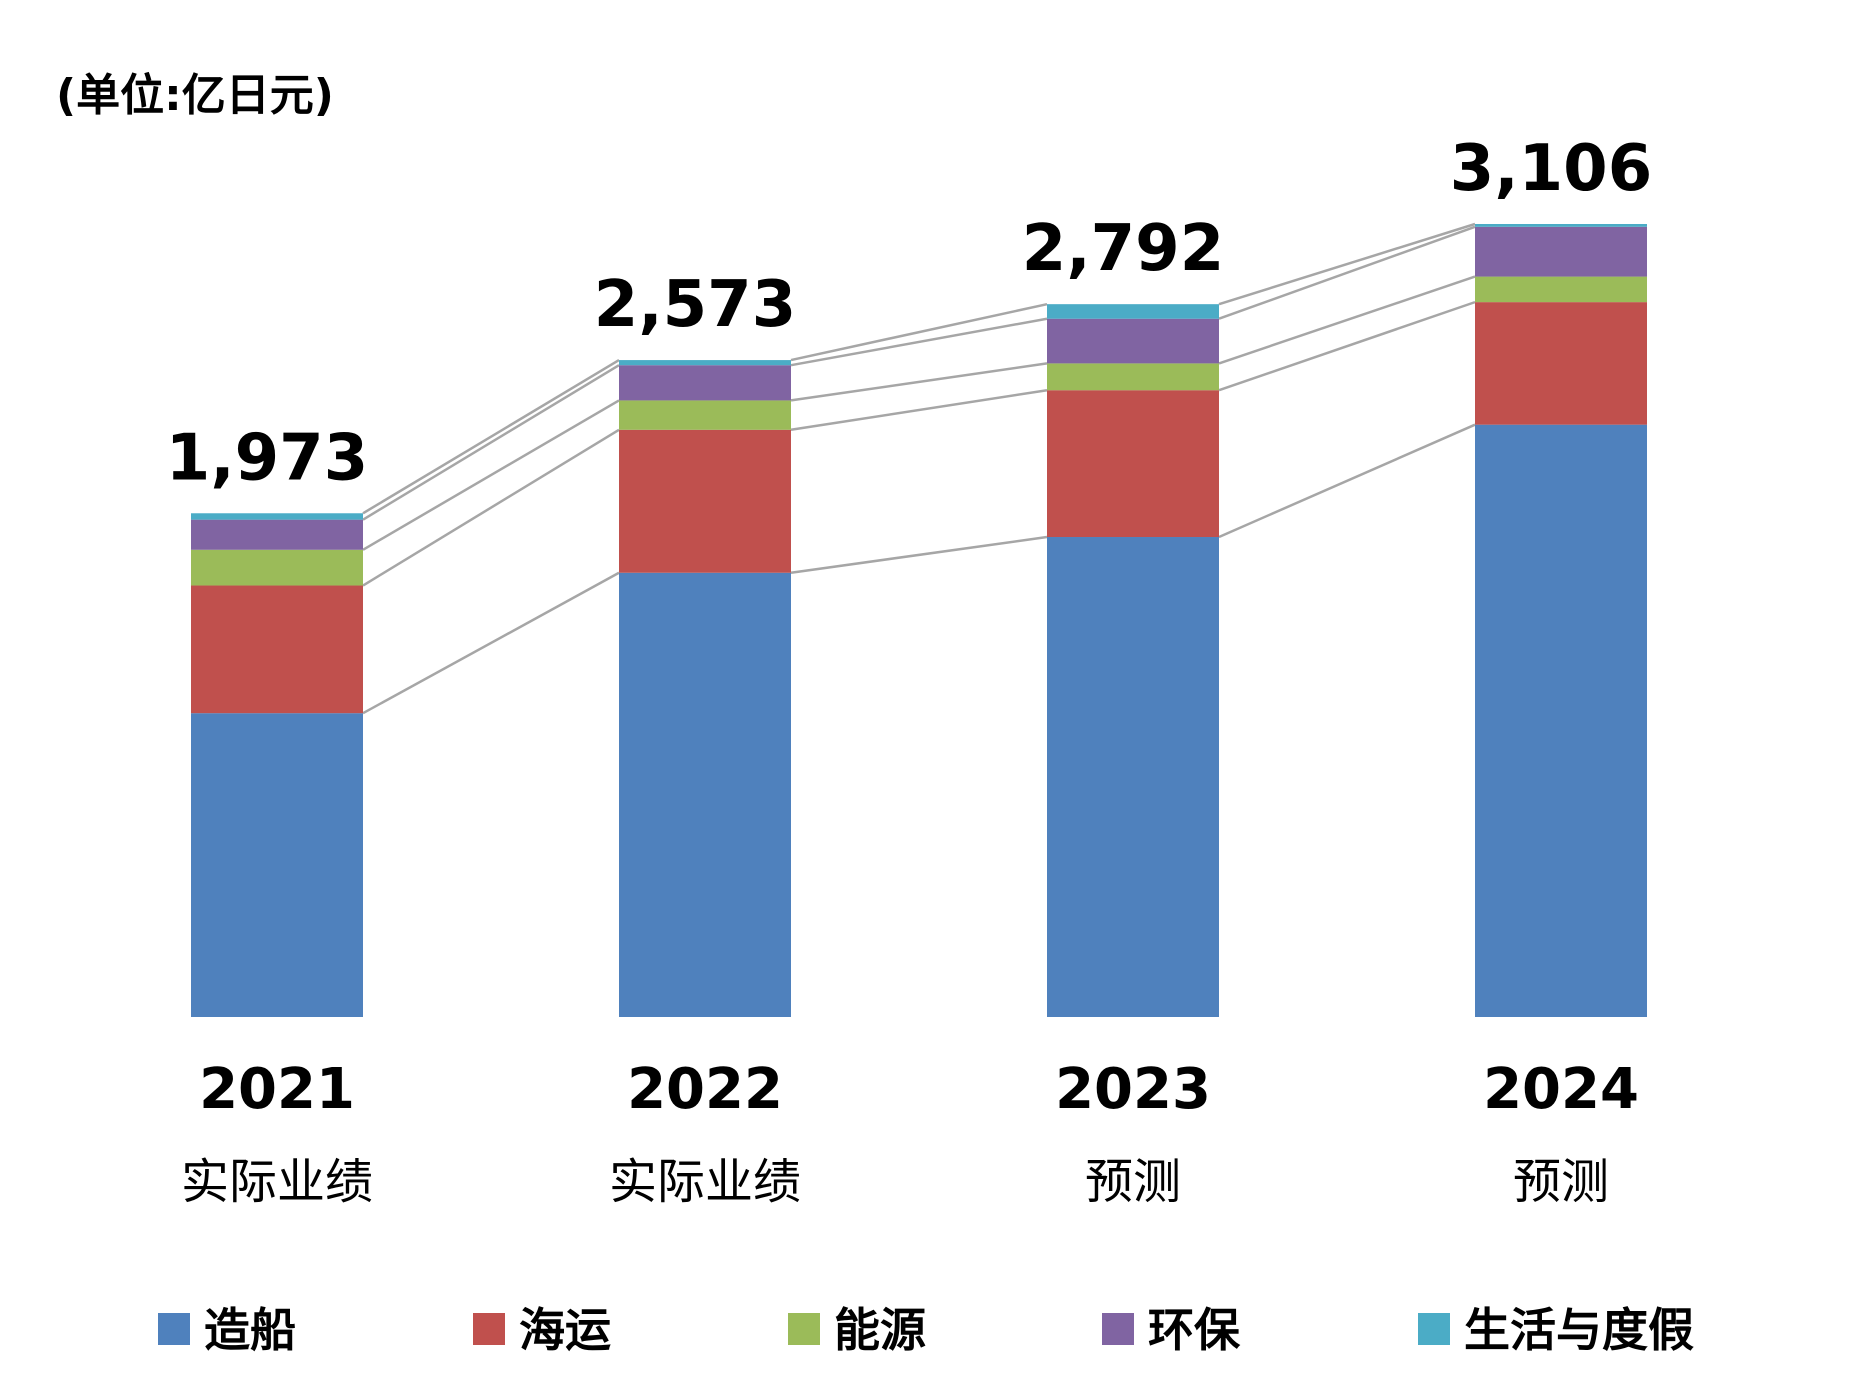 The image size is (1849, 1377). Describe the element at coordinates (1123, 249) in the screenshot. I see `total-label: 2,792` at that location.